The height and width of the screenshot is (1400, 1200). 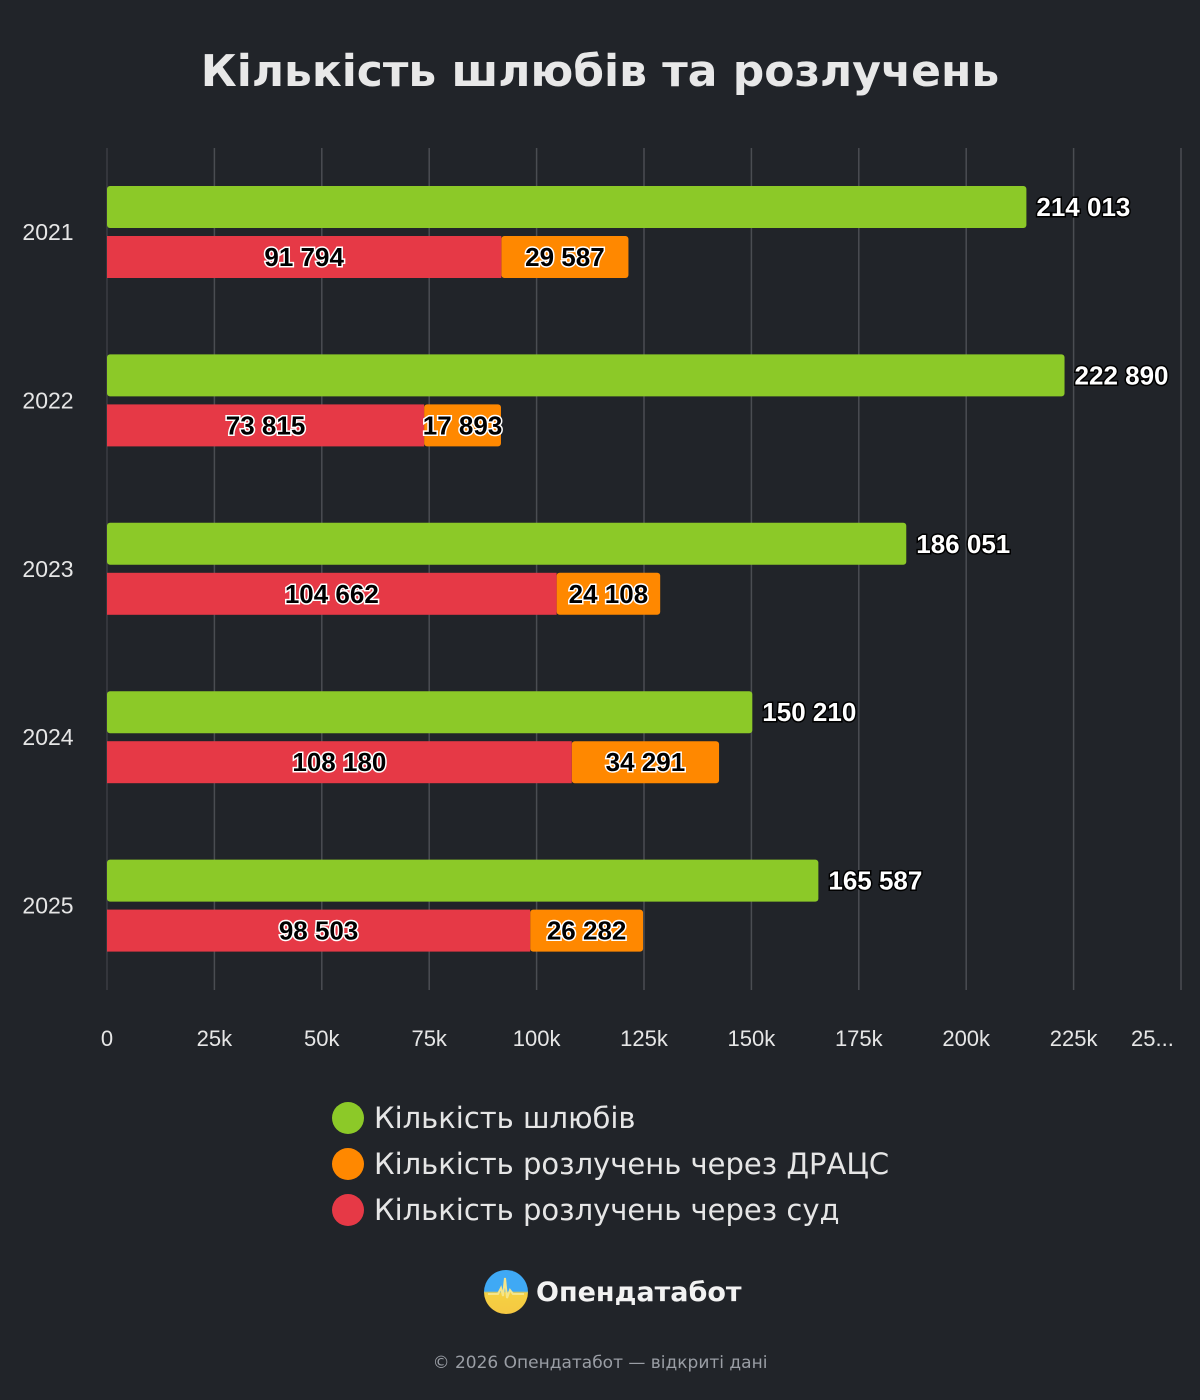 What do you see at coordinates (600, 1363) in the screenshot?
I see `footer: © 2026 Опендатабот — відкриті дані` at bounding box center [600, 1363].